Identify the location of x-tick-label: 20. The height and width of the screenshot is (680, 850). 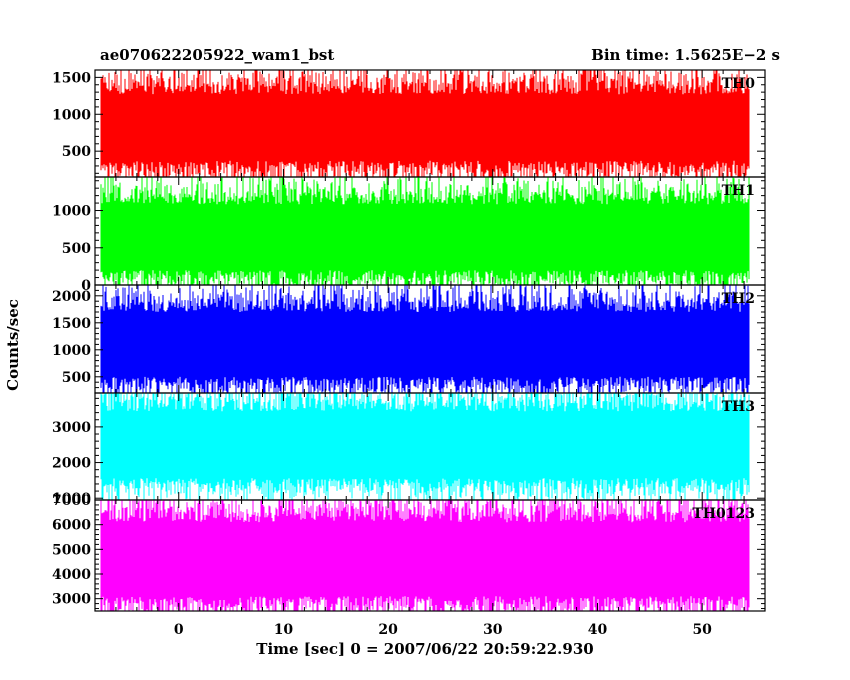
(388, 630).